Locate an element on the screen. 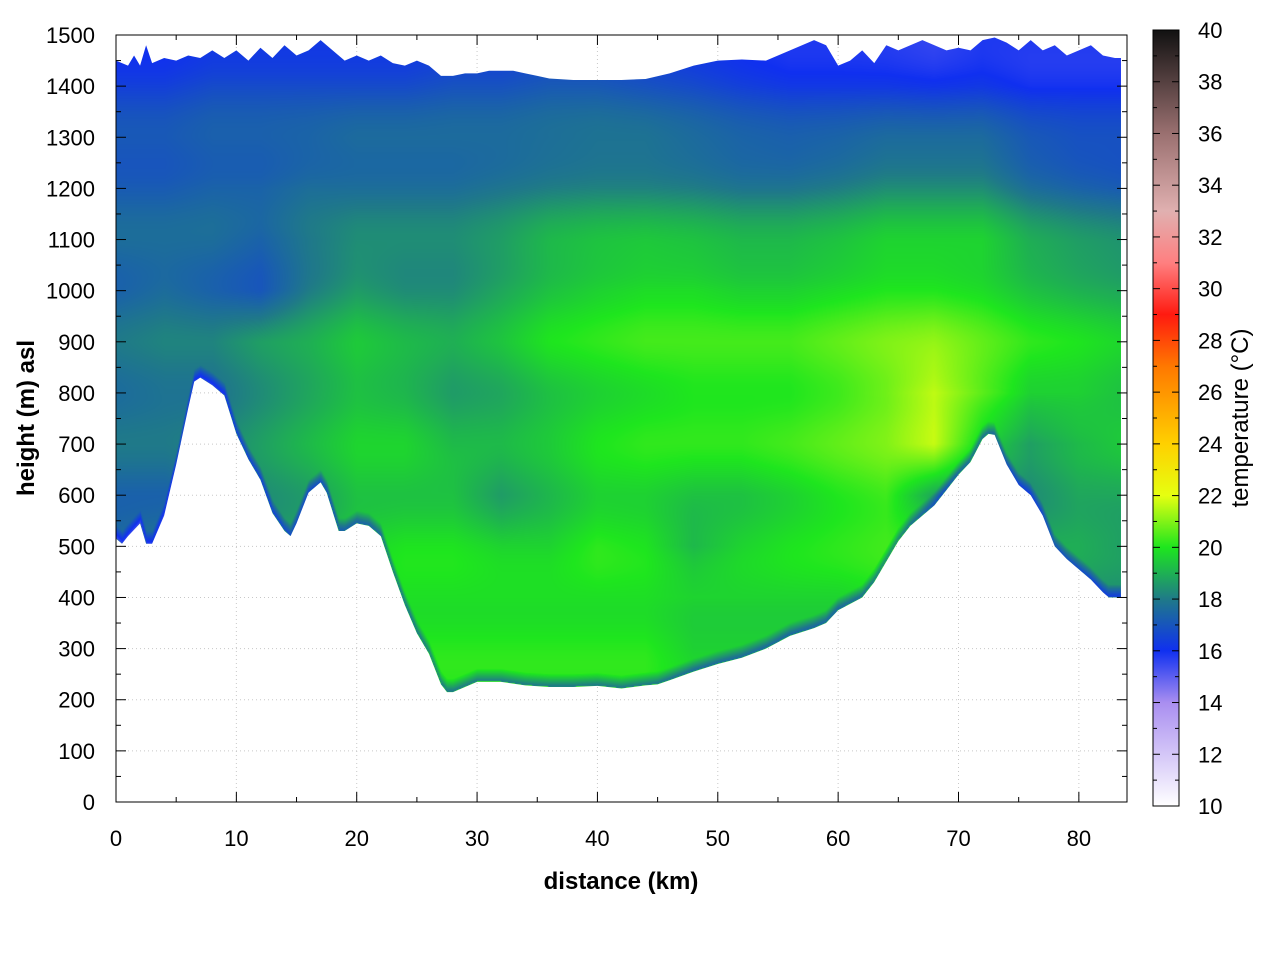 This screenshot has height=960, width=1280. x-tick-label: 0 is located at coordinates (116, 838).